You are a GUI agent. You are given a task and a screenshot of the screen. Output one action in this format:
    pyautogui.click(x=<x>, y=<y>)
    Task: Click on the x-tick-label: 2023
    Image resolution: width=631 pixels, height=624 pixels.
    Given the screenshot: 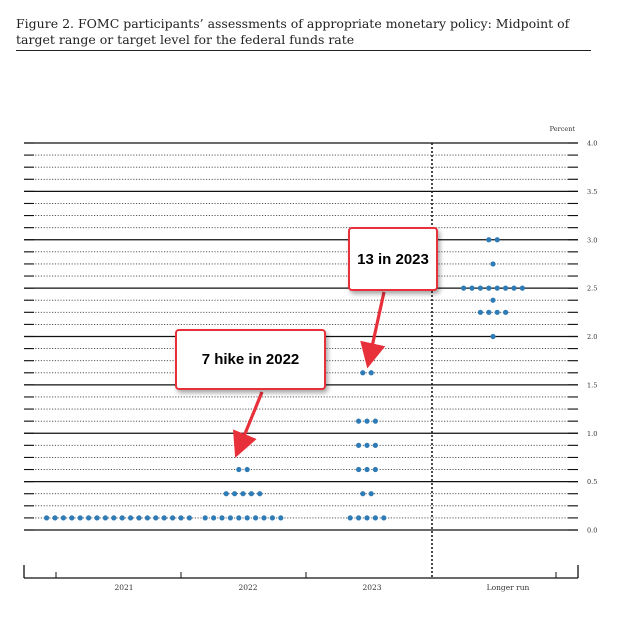 What is the action you would take?
    pyautogui.click(x=371, y=587)
    